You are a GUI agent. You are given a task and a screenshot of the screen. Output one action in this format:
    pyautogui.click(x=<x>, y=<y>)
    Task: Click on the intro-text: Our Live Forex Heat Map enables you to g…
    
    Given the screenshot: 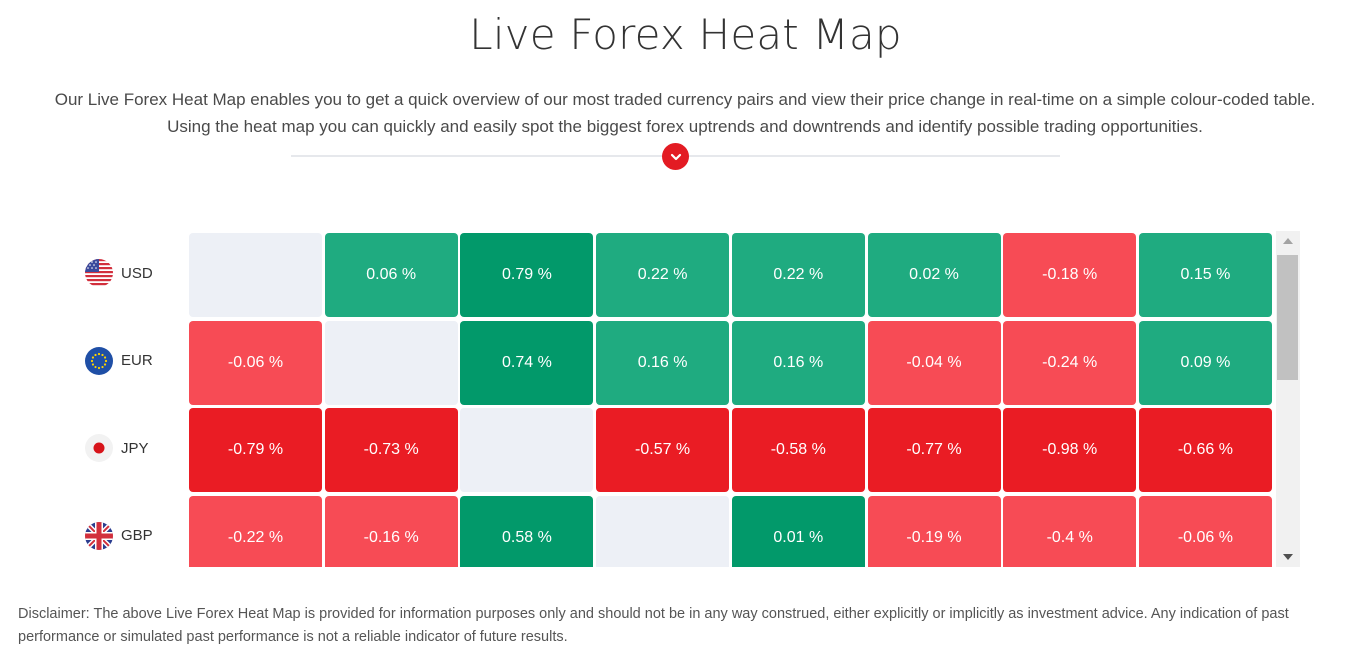 What is the action you would take?
    pyautogui.click(x=685, y=113)
    